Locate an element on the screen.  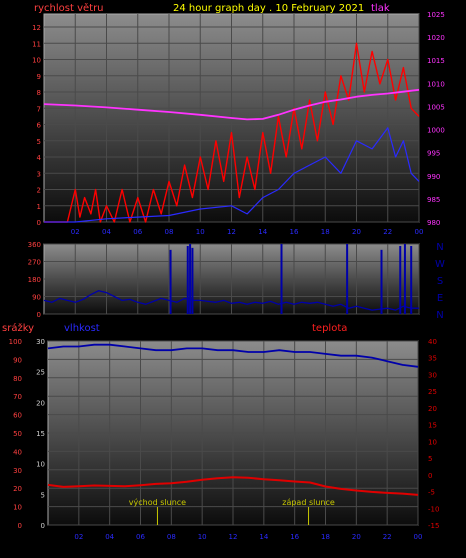
temperature-axis-ticks: -15 -10 -5 0 5 10 15 20 25 30 35 40 is located at coordinates (433, 434).